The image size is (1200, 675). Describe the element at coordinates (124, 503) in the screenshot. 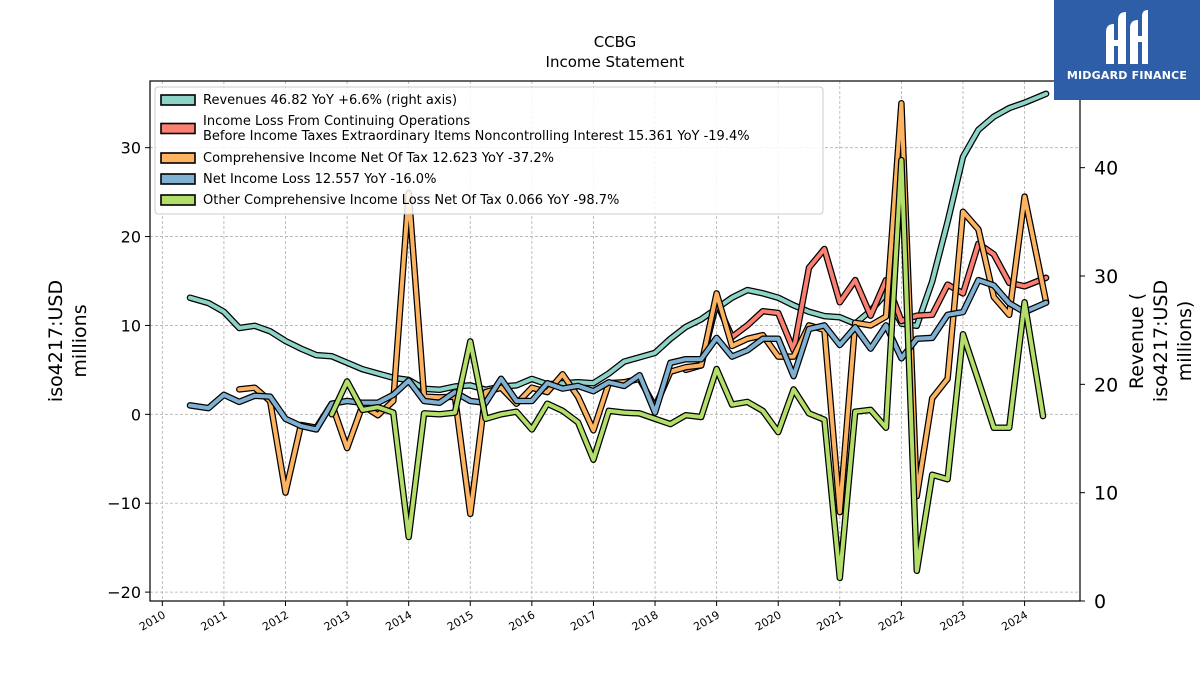

I see `y-tick-label-left: −10` at that location.